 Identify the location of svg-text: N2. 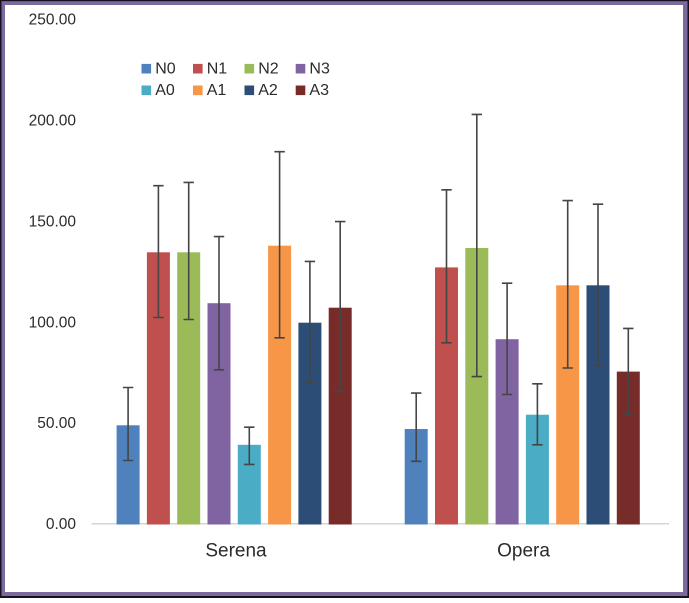
(268, 69).